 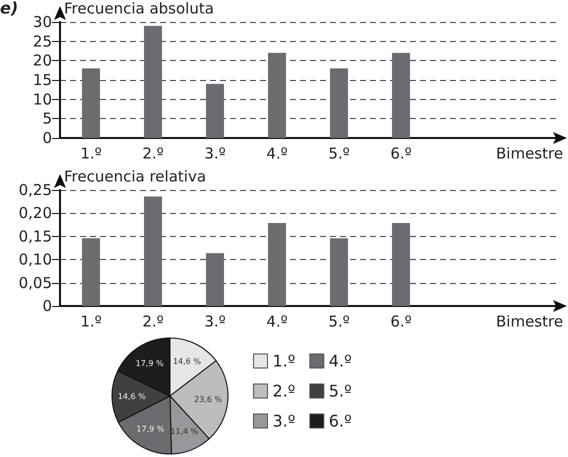 What do you see at coordinates (284, 421) in the screenshot?
I see `legend-label: 3.º` at bounding box center [284, 421].